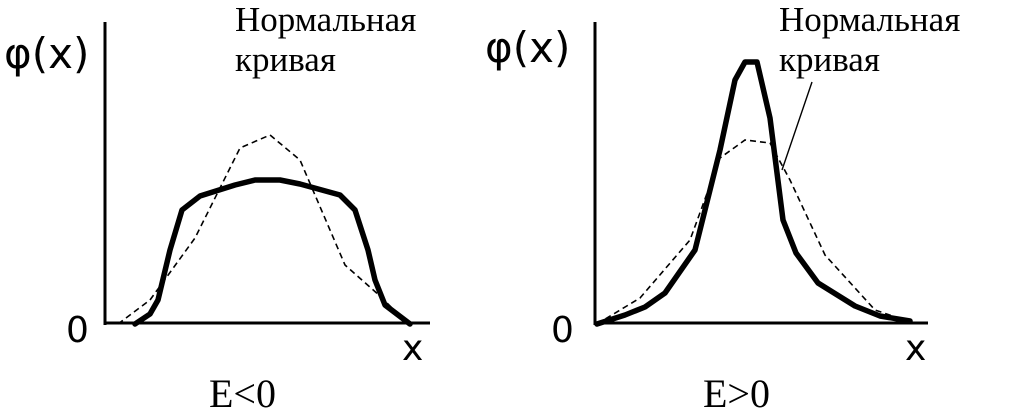 This screenshot has height=420, width=1024. What do you see at coordinates (869, 19) in the screenshot?
I see `right-curve-label-line1: Нормальная` at bounding box center [869, 19].